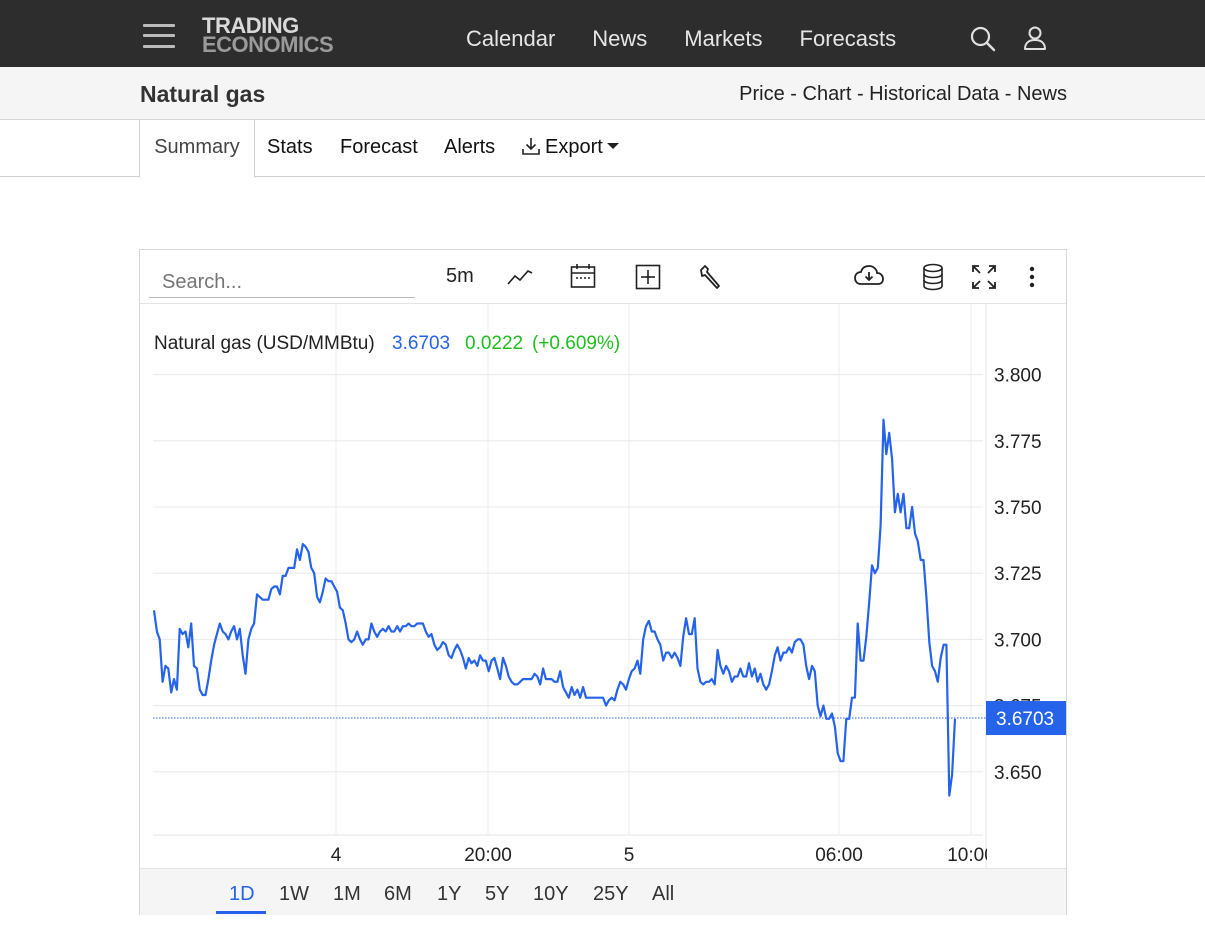  I want to click on tab-export: Export, so click(570, 148).